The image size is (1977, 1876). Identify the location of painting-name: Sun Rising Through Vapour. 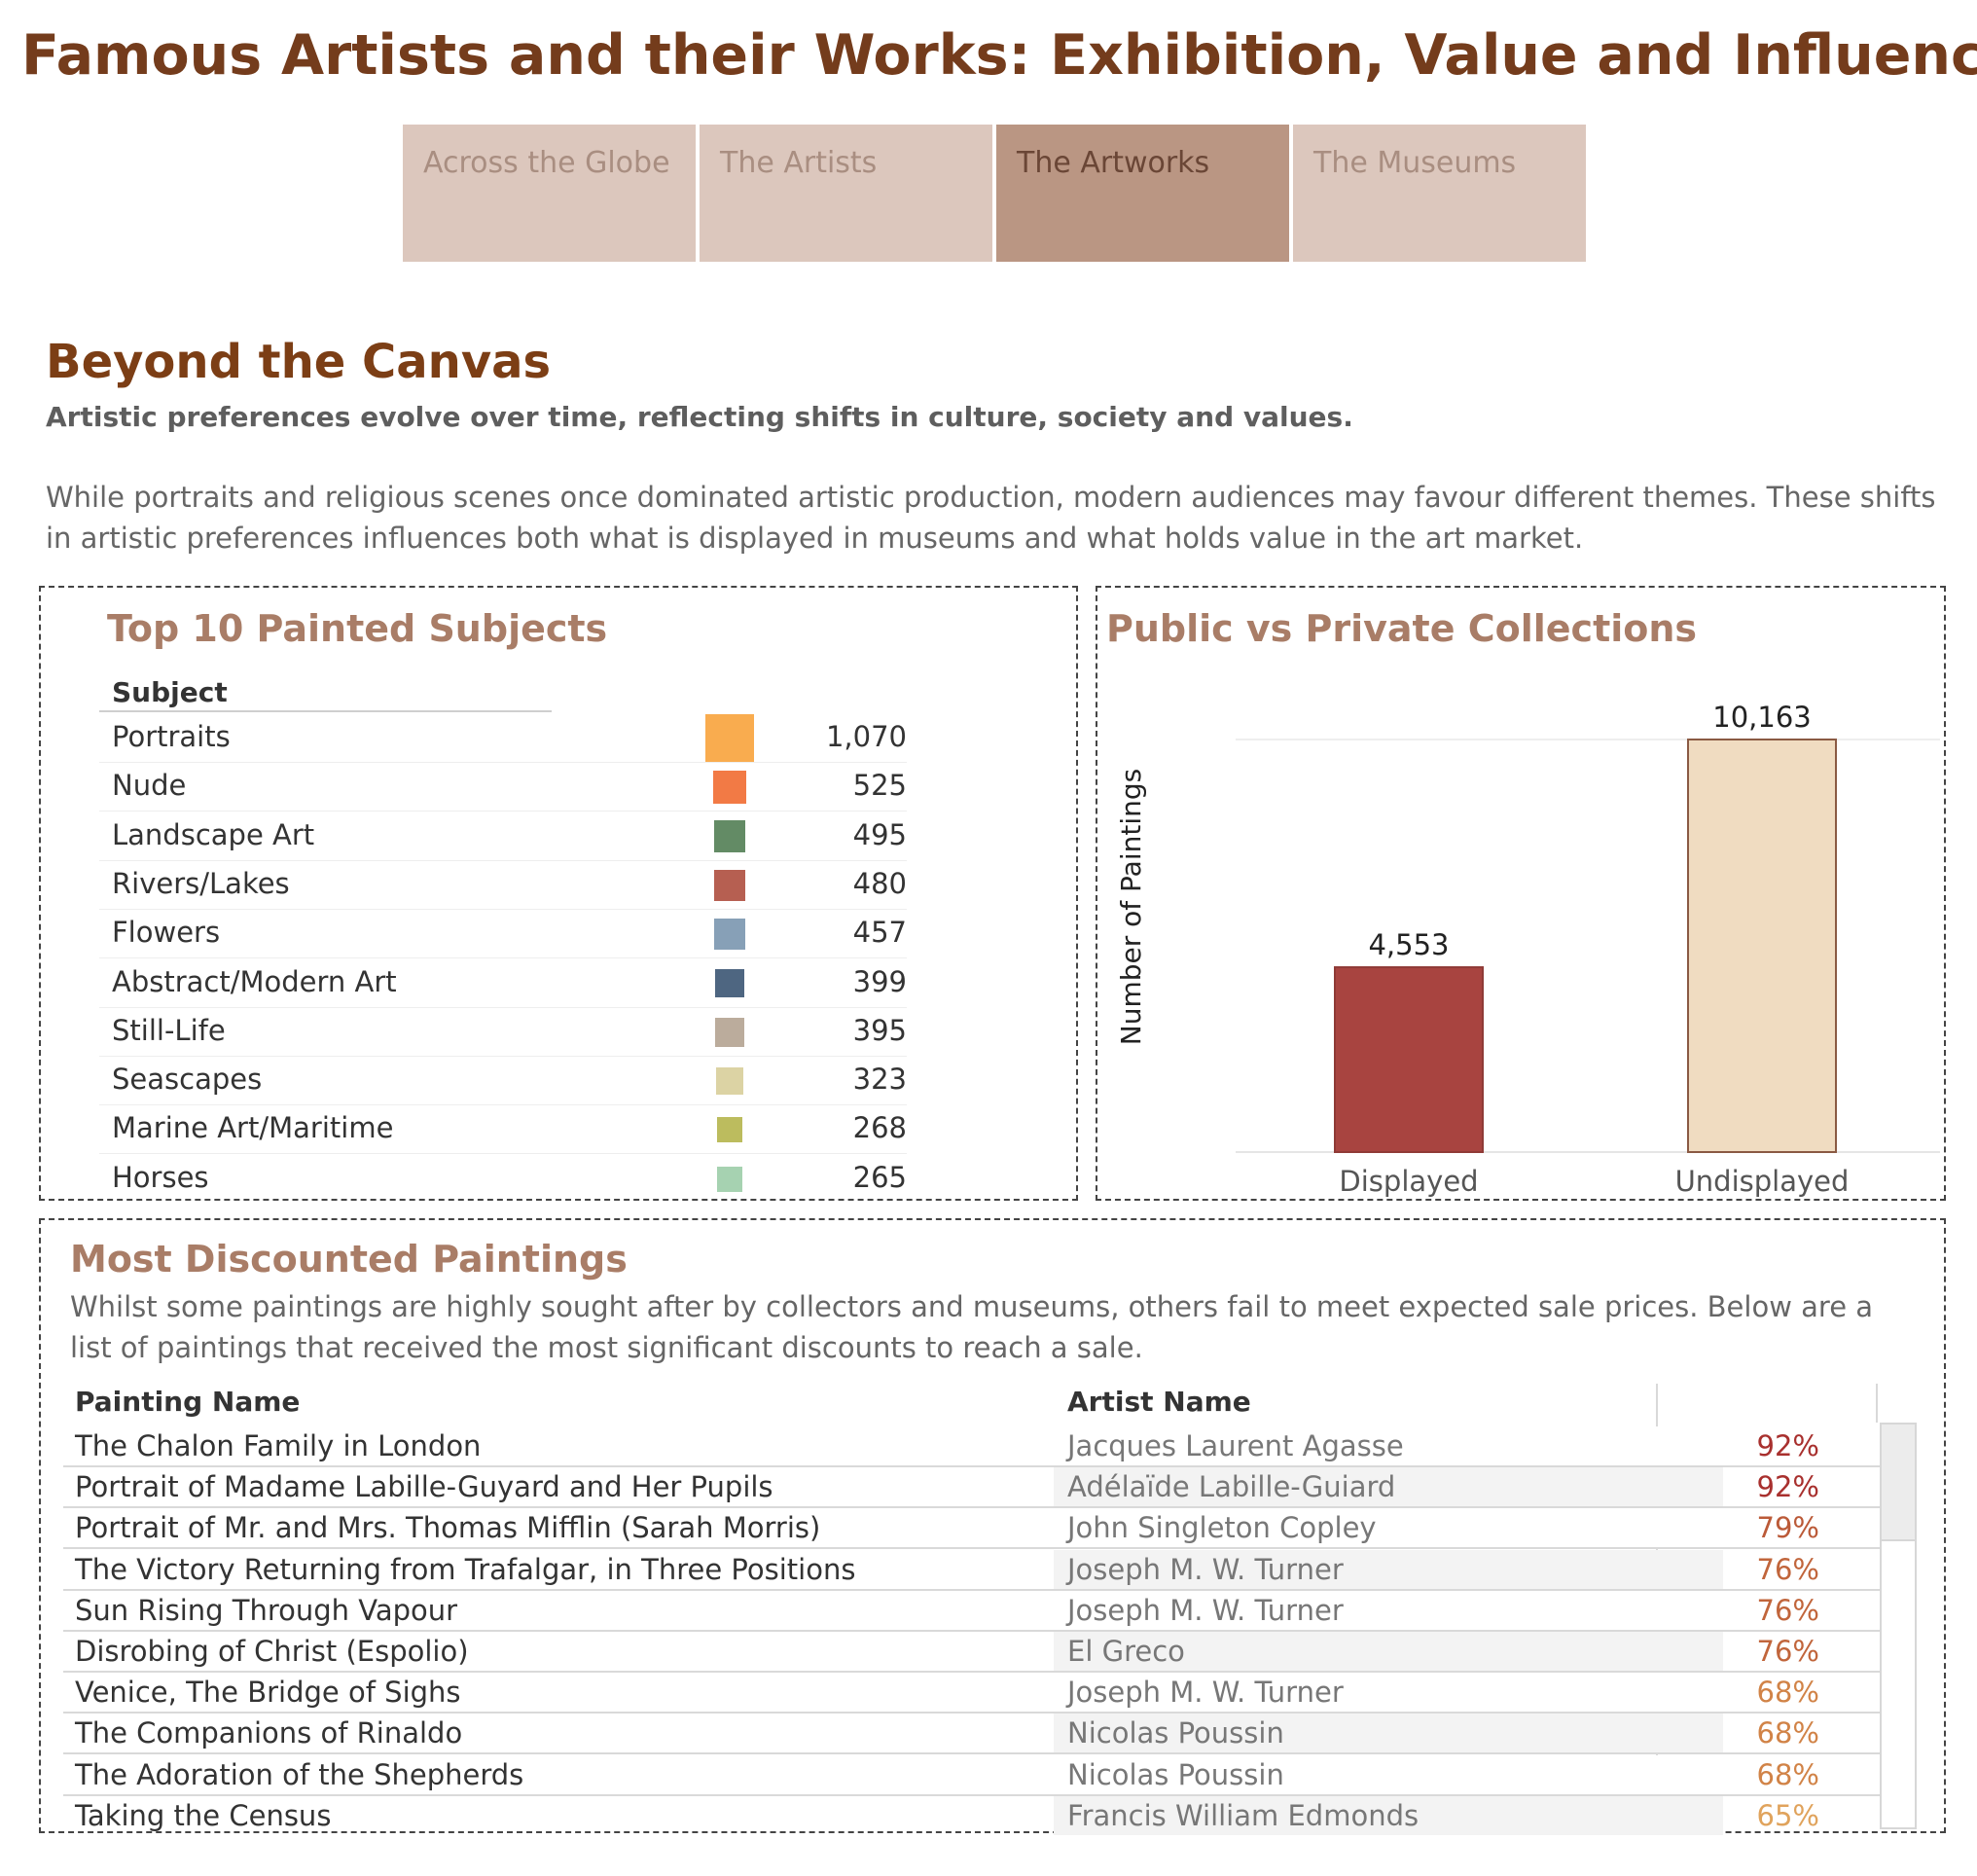
(266, 1610).